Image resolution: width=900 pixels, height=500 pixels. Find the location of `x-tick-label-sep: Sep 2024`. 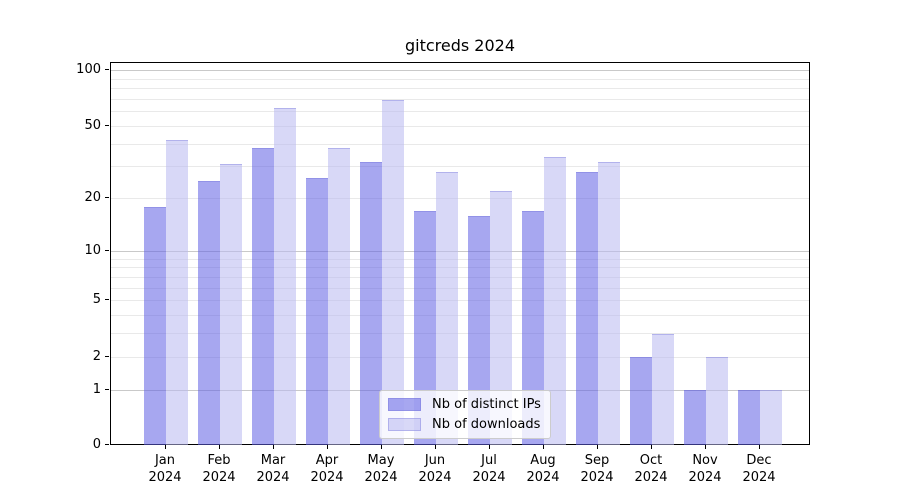

x-tick-label-sep: Sep 2024 is located at coordinates (597, 469).